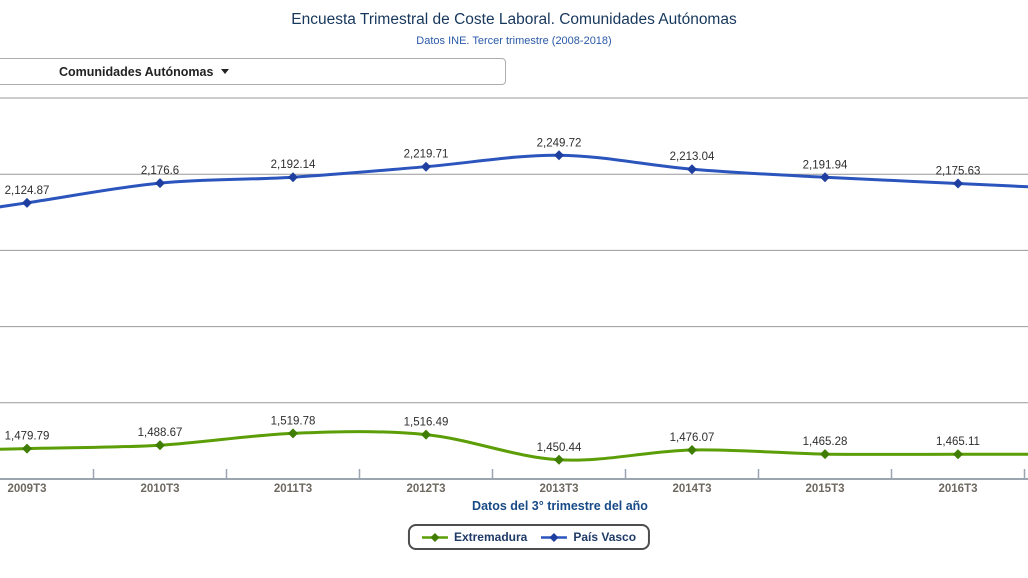 This screenshot has height=578, width=1028. Describe the element at coordinates (514, 446) in the screenshot. I see `series-line-extremadura` at that location.